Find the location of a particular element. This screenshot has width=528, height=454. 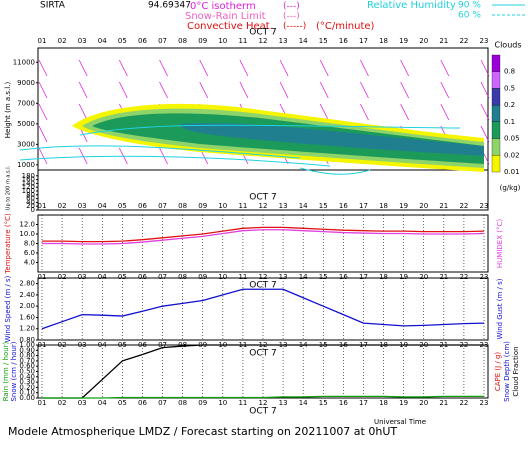

colorbar-label: 0.5 is located at coordinates (509, 88).